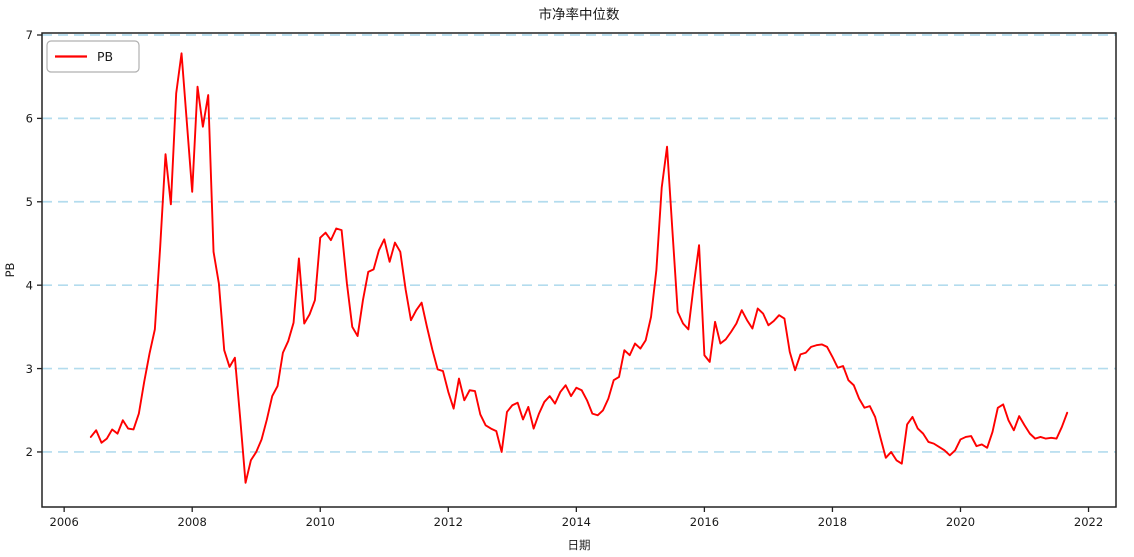 The height and width of the screenshot is (557, 1134). I want to click on x-tick-label-2022: 2022, so click(1088, 522).